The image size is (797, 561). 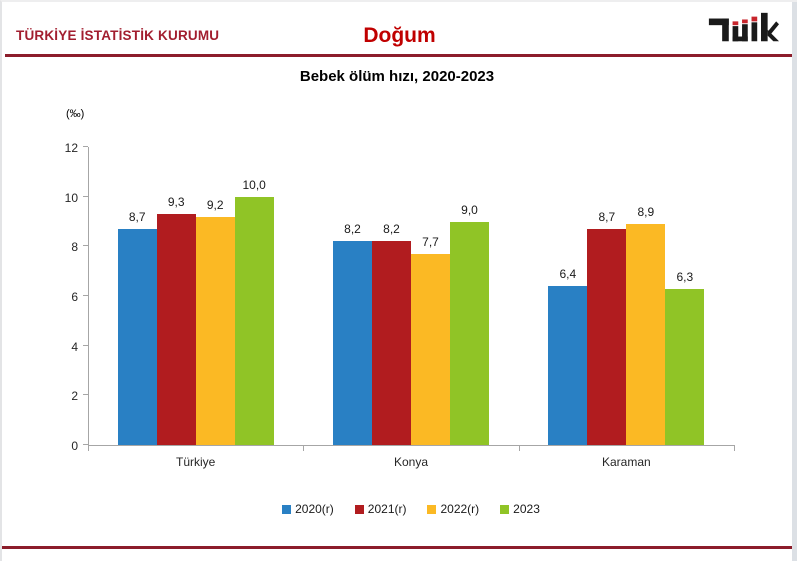 What do you see at coordinates (685, 366) in the screenshot?
I see `bar-2023-karaman` at bounding box center [685, 366].